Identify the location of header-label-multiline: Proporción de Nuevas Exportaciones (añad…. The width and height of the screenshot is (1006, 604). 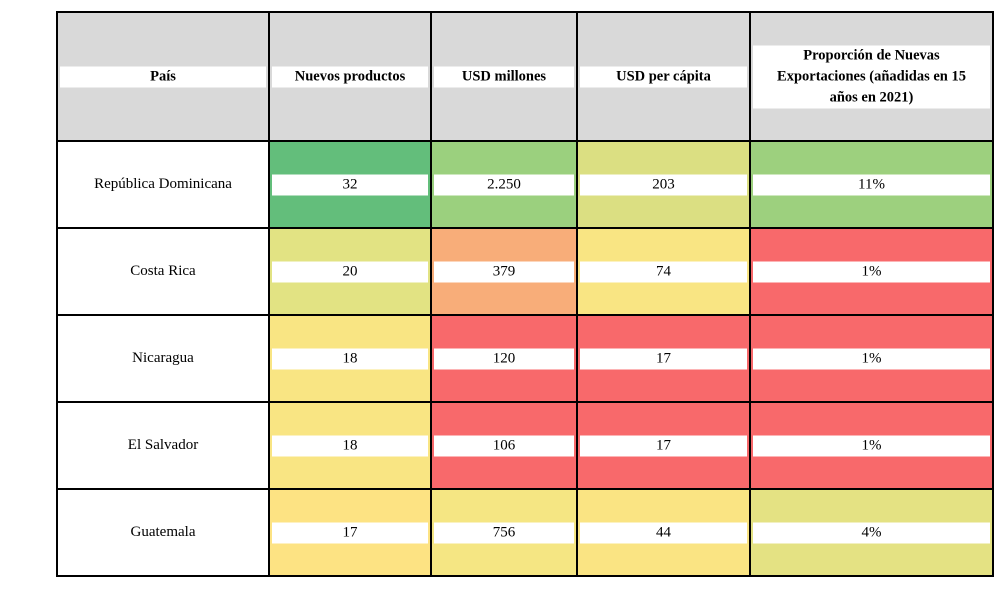
(871, 76).